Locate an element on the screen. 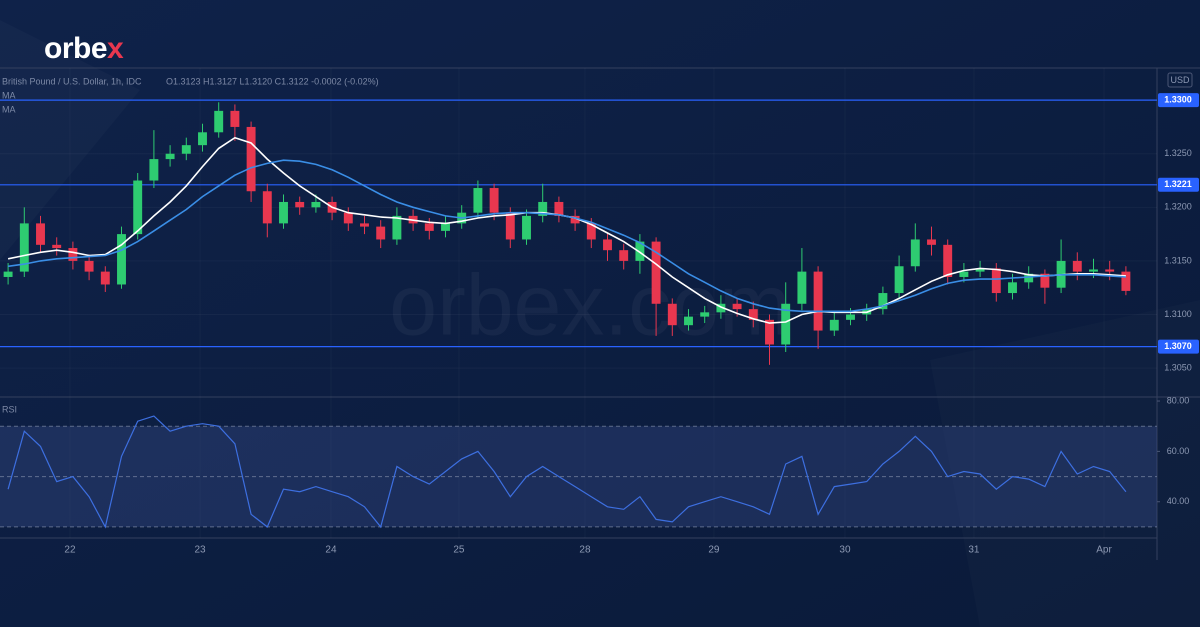 This screenshot has width=1200, height=627. level-label: 1.3300 is located at coordinates (1178, 100).